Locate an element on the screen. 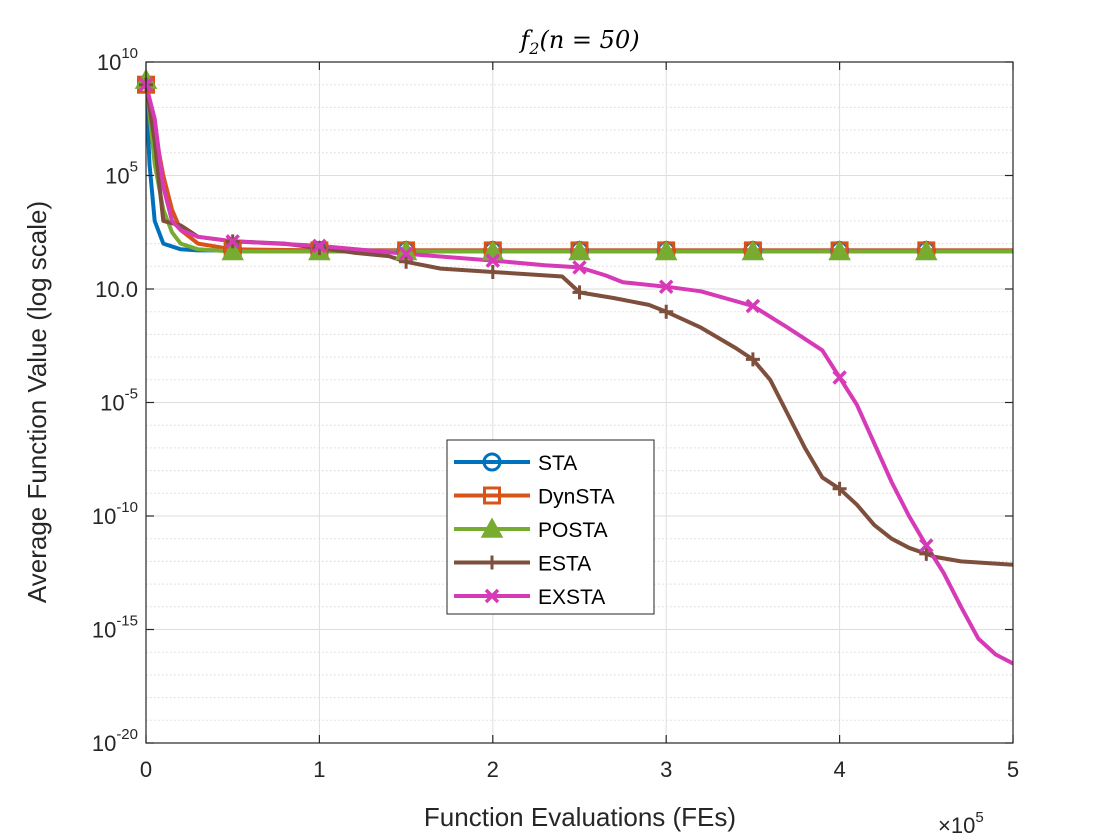 The height and width of the screenshot is (840, 1120). legend-marker-dynsta is located at coordinates (492, 495).